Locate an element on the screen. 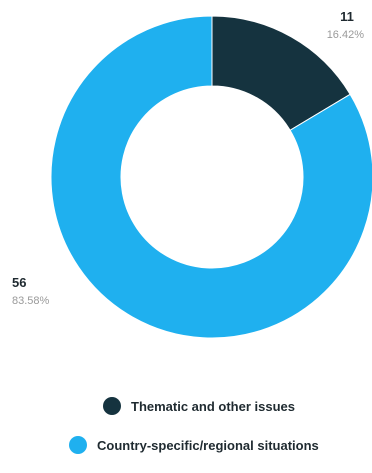 The height and width of the screenshot is (473, 372). legend-item-thematic: Thematic and other issues is located at coordinates (211, 406).